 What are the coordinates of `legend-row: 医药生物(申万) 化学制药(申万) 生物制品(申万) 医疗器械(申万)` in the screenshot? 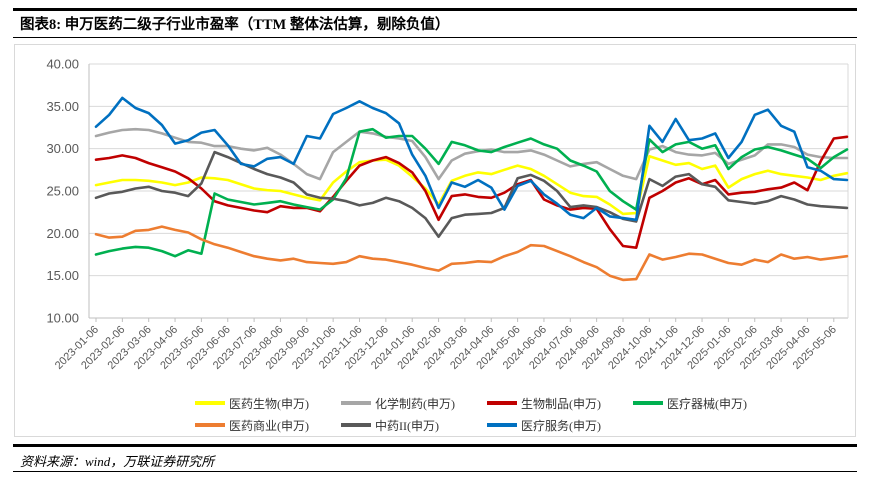 It's located at (435, 403).